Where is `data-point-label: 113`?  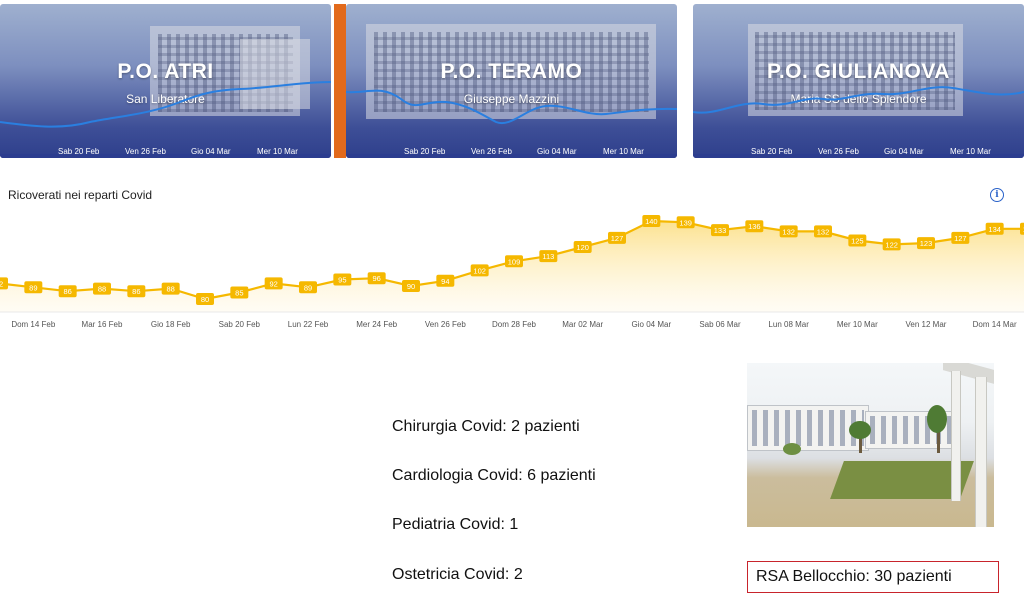
data-point-label: 113 is located at coordinates (548, 256).